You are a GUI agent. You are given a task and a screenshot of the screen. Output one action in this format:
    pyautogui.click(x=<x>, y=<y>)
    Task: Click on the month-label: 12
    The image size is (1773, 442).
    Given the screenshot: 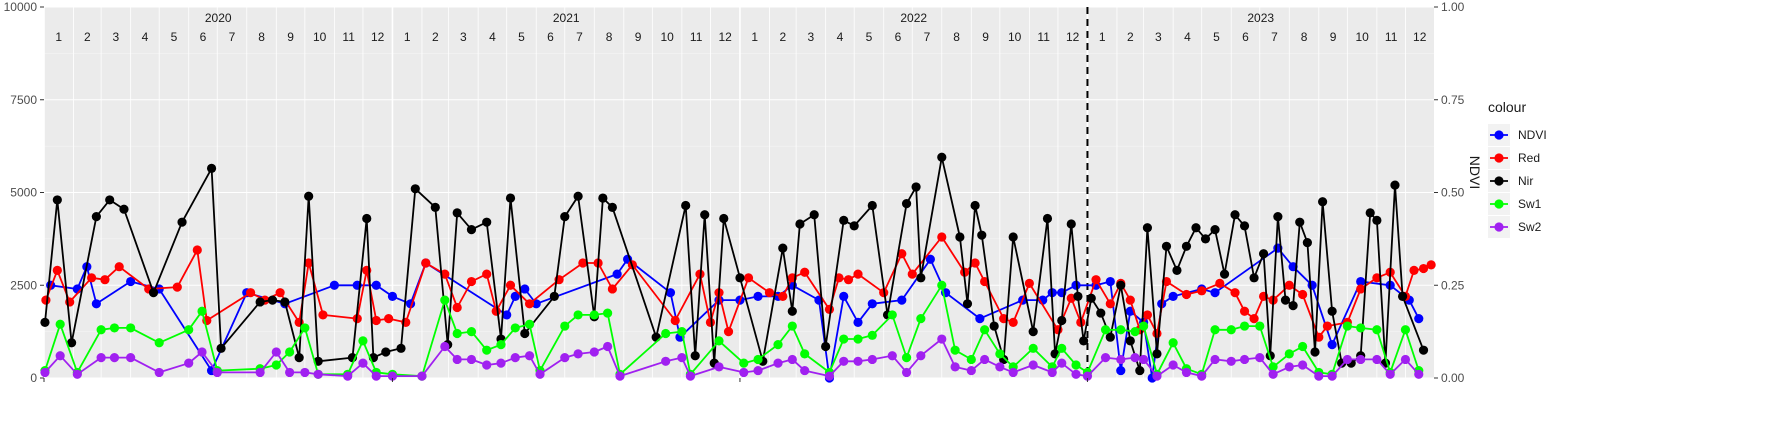 What is the action you would take?
    pyautogui.click(x=1073, y=37)
    